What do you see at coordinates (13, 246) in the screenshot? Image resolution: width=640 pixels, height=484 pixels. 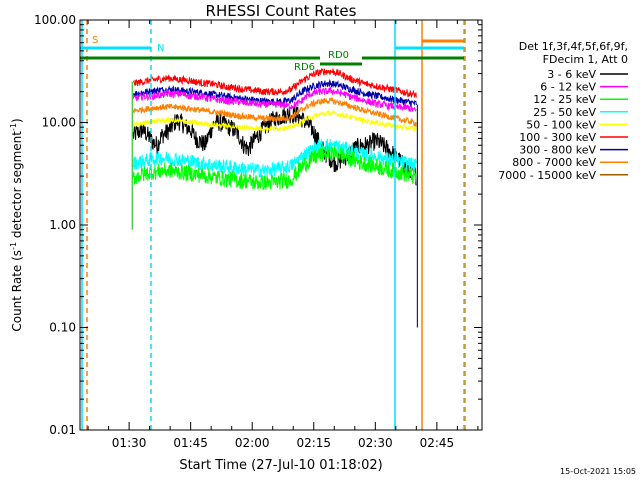 I see `y-axis-label-sup-1: -1` at bounding box center [13, 246].